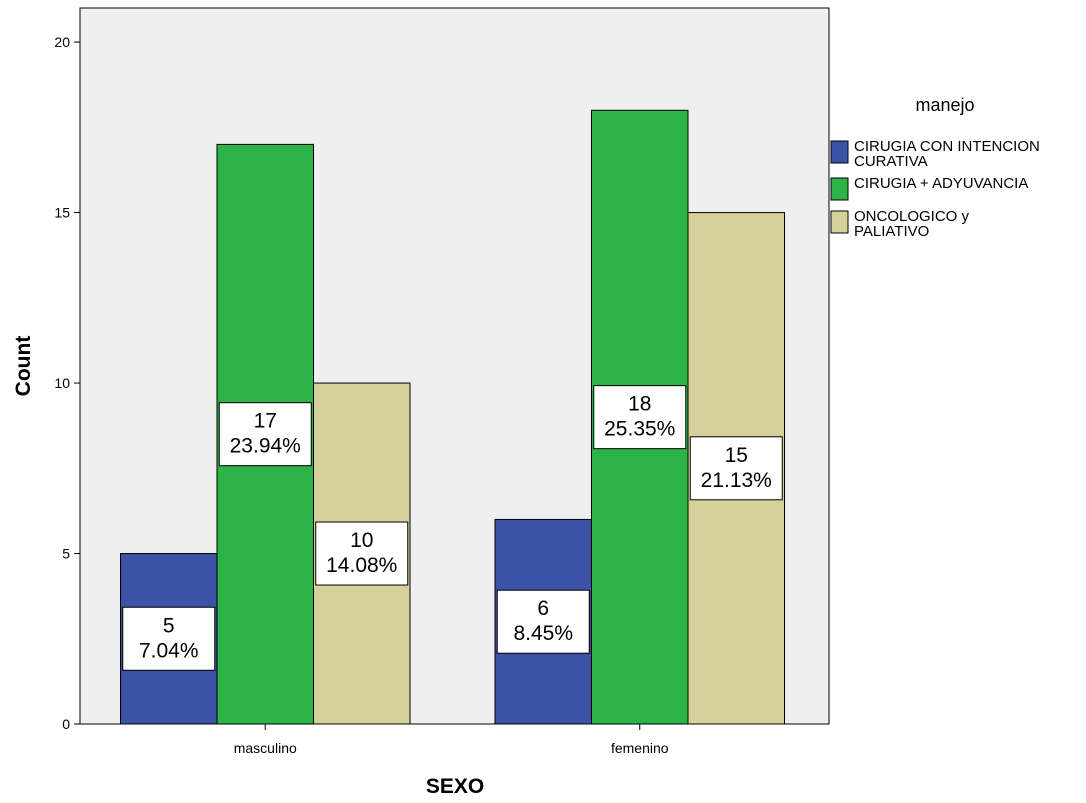 This screenshot has height=803, width=1086. I want to click on x-axis: masculino femenino, so click(451, 740).